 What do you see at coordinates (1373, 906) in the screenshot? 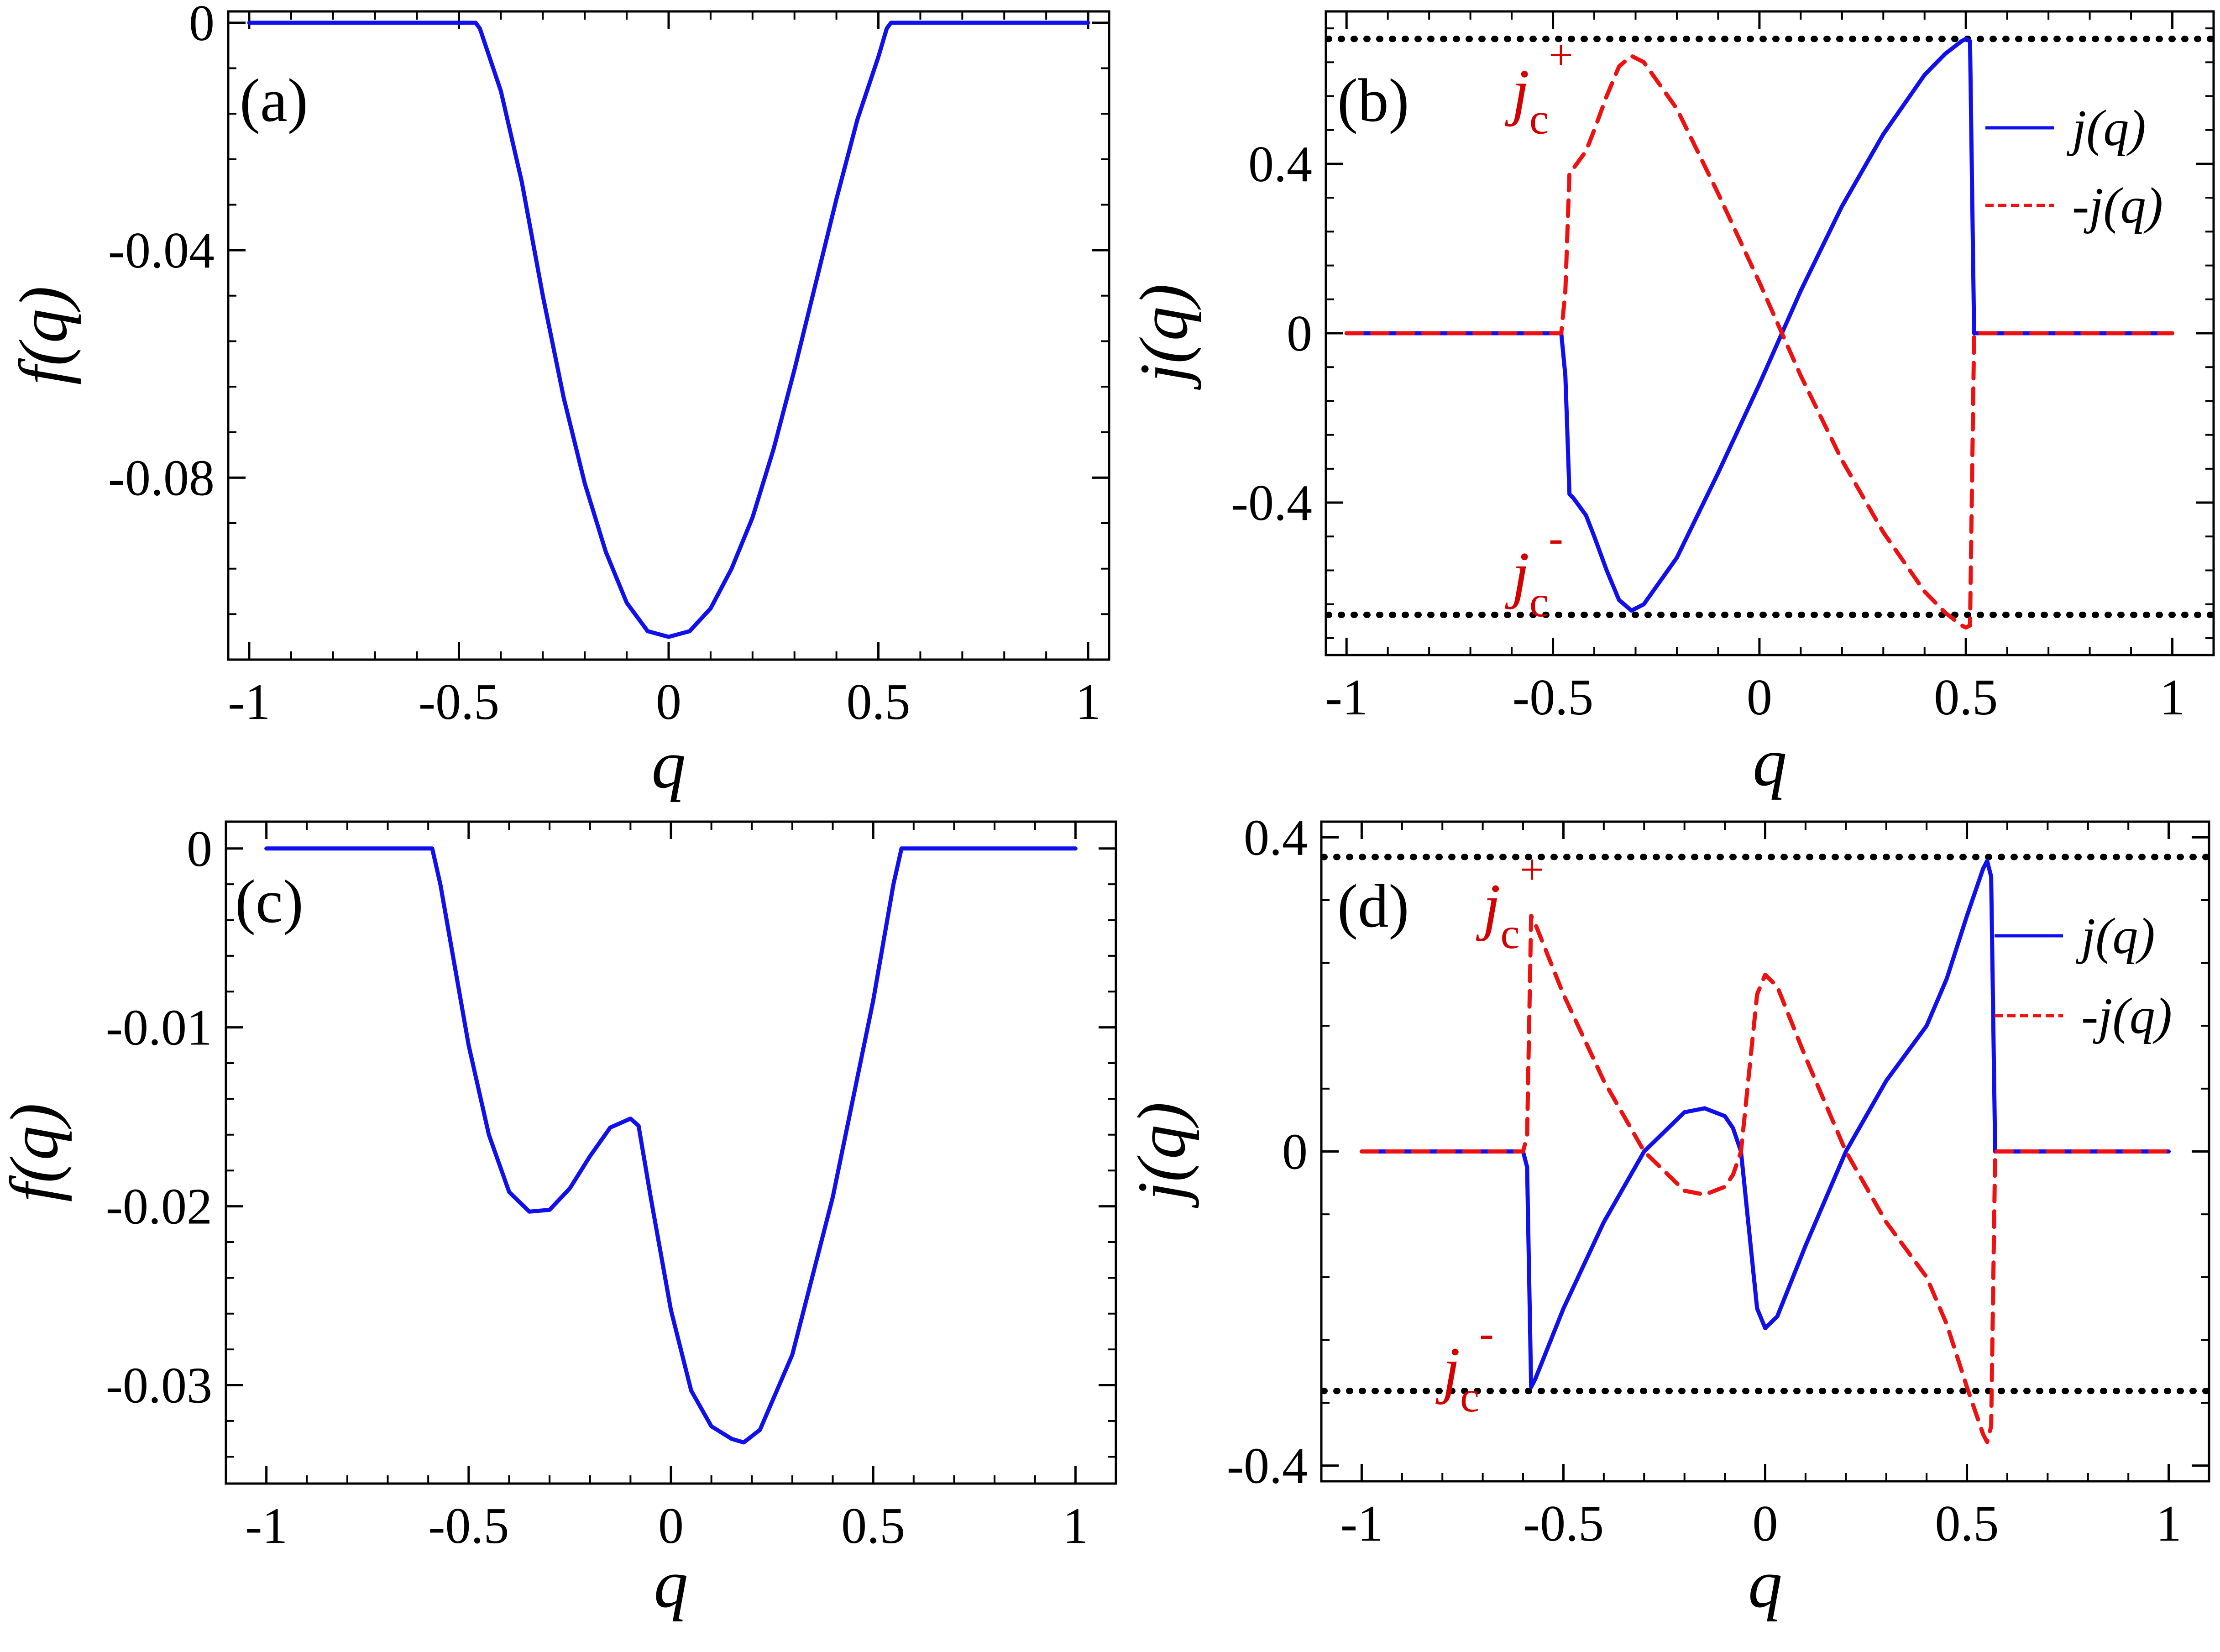
I see `panel-label: (d)` at bounding box center [1373, 906].